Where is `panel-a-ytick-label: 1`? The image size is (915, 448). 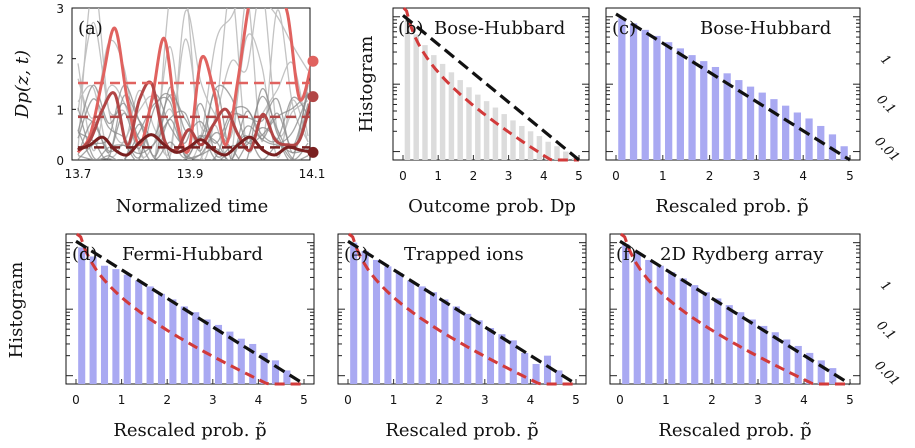
panel-a-ytick-label: 1 is located at coordinates (60, 110).